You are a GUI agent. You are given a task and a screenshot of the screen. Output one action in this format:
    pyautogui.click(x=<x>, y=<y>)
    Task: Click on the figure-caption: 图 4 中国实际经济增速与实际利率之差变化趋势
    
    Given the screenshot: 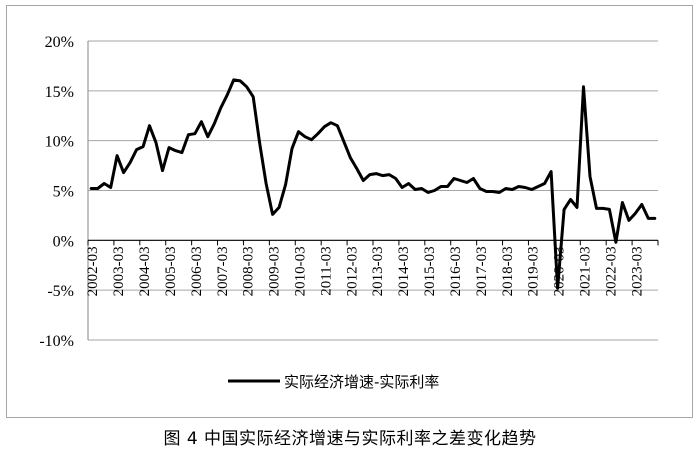 What is the action you would take?
    pyautogui.click(x=350, y=439)
    